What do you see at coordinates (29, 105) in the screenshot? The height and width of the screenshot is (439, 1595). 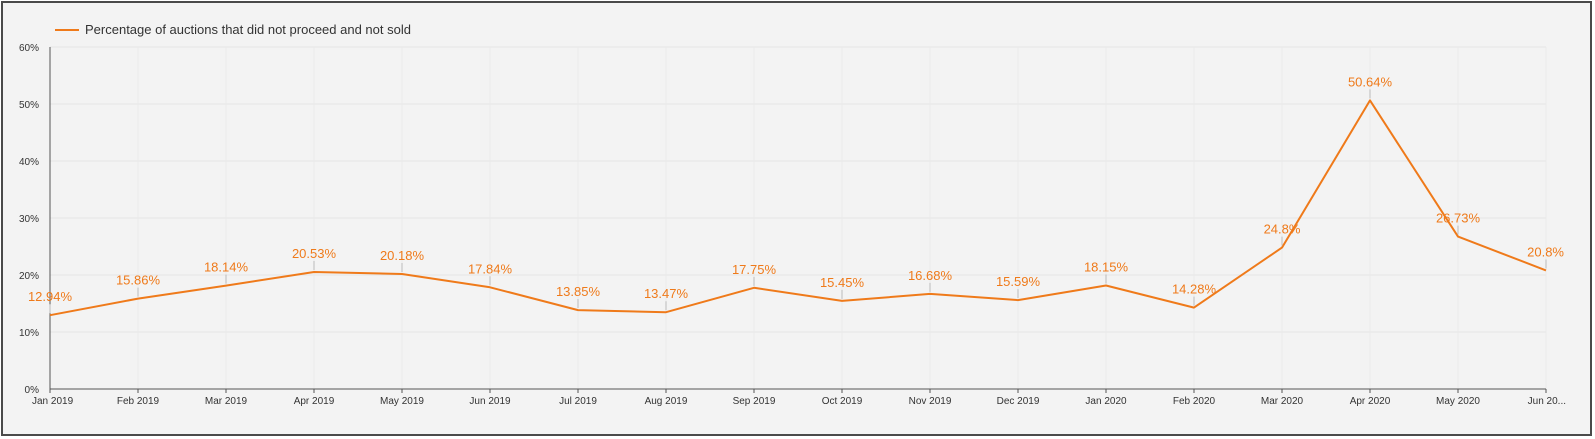 I see `y-tick-label: 50%` at bounding box center [29, 105].